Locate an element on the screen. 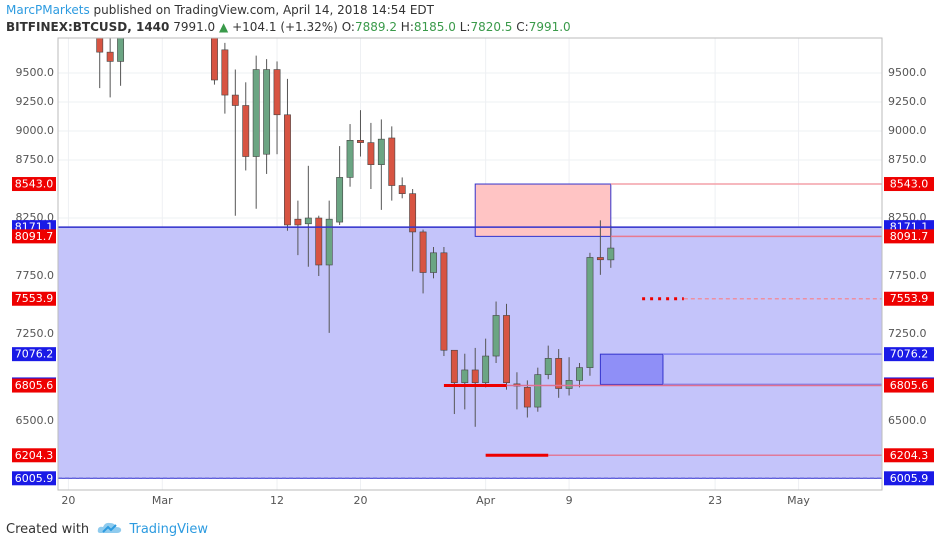 Image resolution: width=939 pixels, height=546 pixels. x-tick-label: Mar is located at coordinates (162, 500).